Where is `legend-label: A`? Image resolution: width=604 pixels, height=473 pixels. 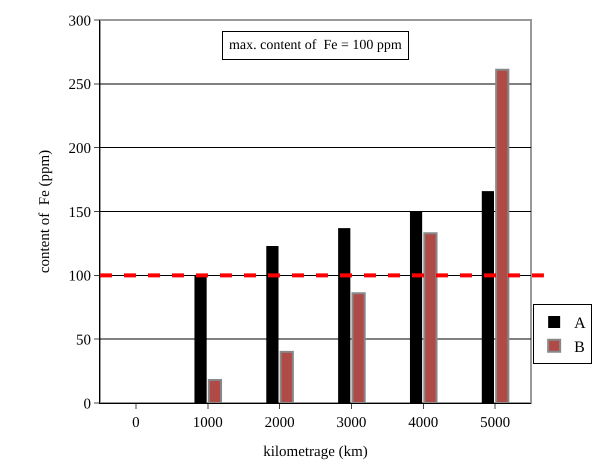 legend-label: A is located at coordinates (580, 323).